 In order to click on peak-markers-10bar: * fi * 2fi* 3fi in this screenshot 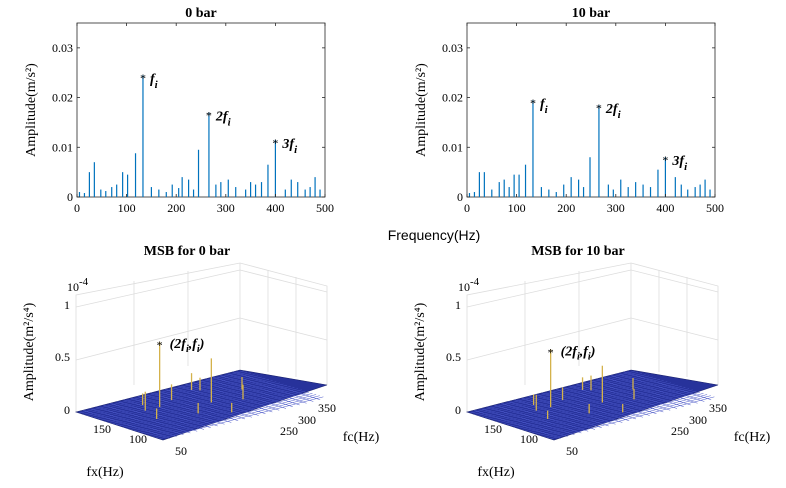, I will do `click(609, 134)`.